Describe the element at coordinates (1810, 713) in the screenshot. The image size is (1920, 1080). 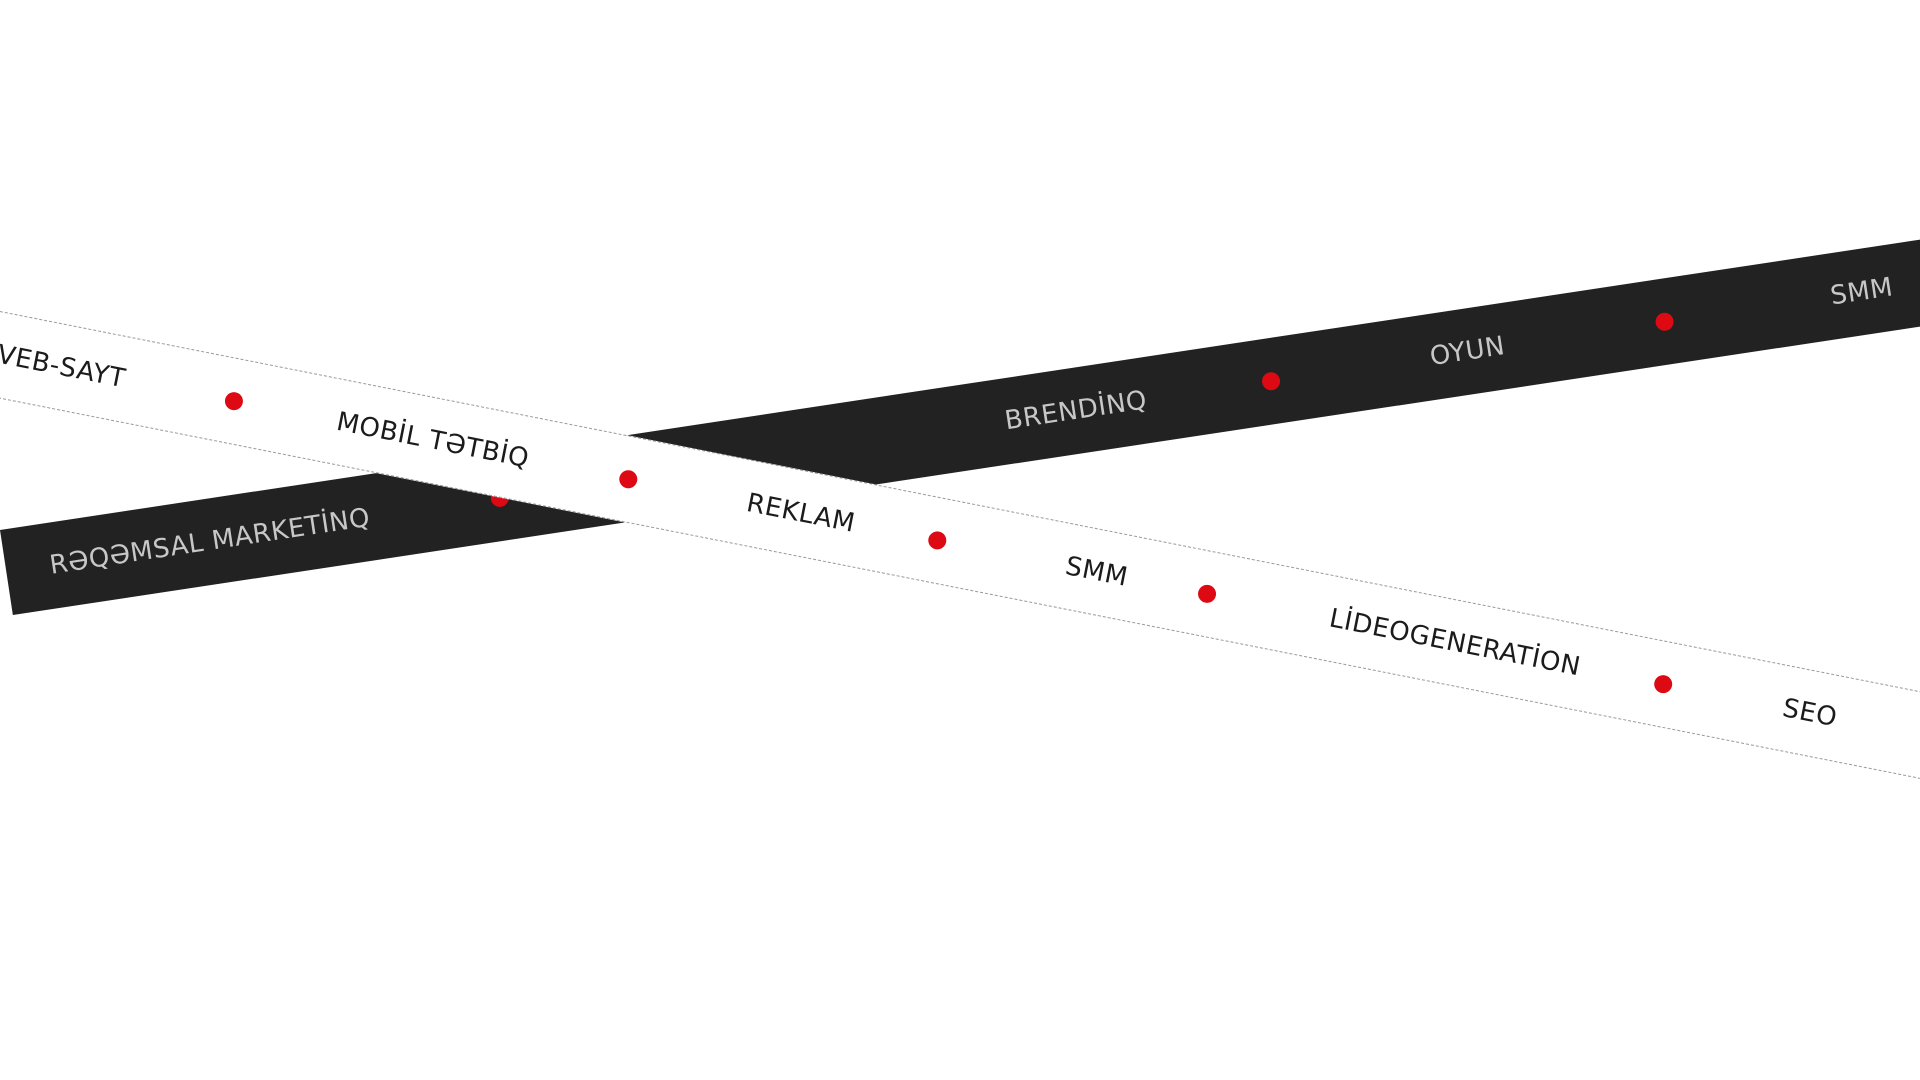
I see `ribbon-item-seo: SEO` at that location.